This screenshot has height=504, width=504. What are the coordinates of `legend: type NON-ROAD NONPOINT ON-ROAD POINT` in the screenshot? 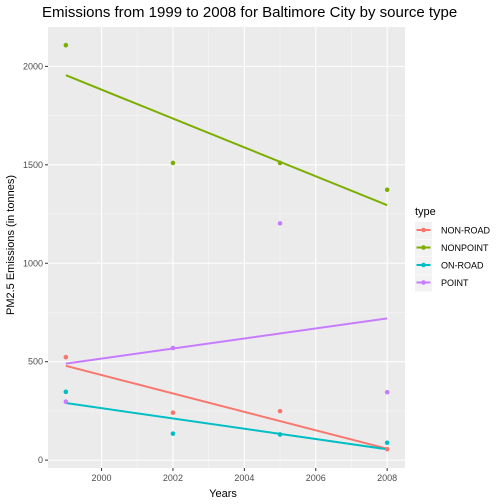 It's located at (452, 249).